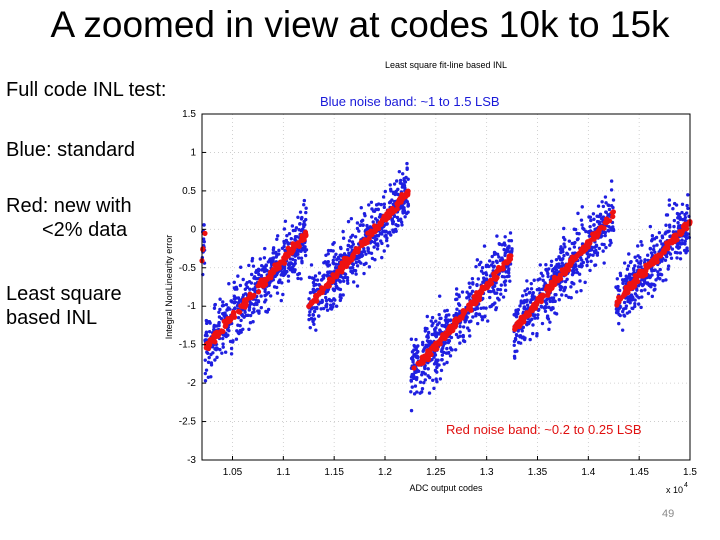  Describe the element at coordinates (334, 472) in the screenshot. I see `x-tick-label: 1.15` at that location.